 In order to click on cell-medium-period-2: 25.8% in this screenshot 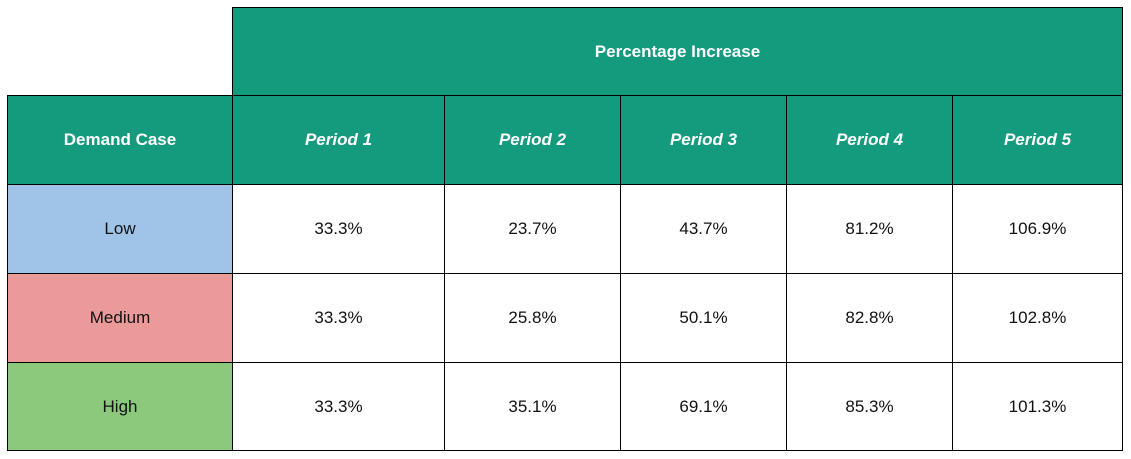, I will do `click(532, 318)`.